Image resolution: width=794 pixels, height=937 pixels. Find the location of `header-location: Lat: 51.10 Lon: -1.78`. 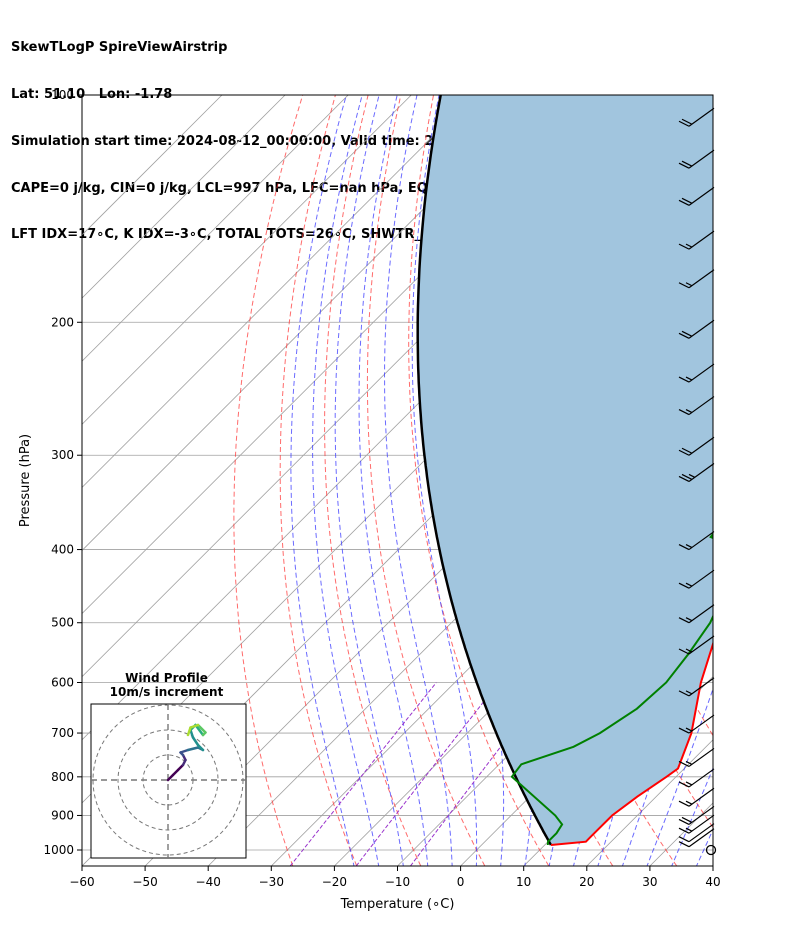

header-location: Lat: 51.10 Lon: -1.78 is located at coordinates (92, 94).